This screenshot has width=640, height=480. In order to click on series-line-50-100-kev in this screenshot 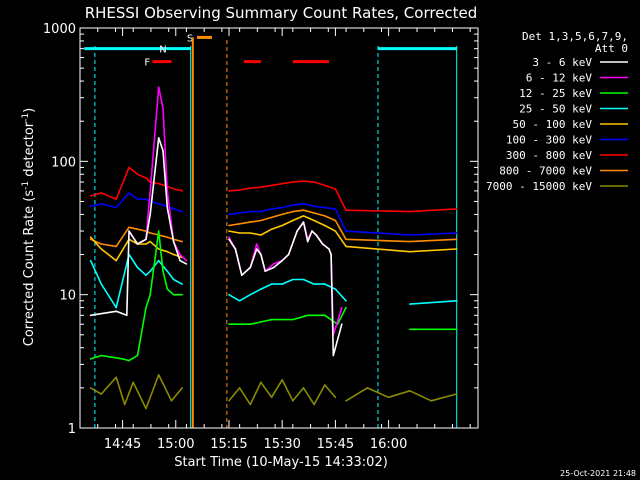, I will do `click(342, 234)`.